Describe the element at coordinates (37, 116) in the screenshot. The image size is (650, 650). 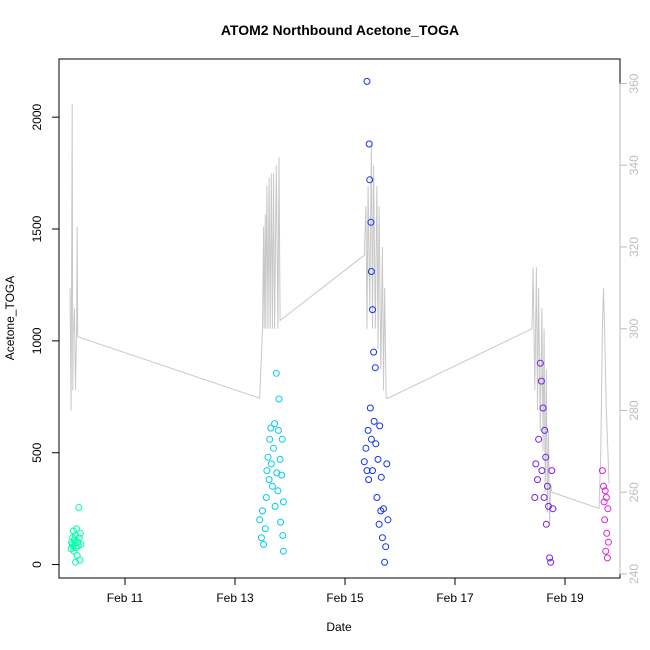
I see `y-tick-label: 2000` at that location.